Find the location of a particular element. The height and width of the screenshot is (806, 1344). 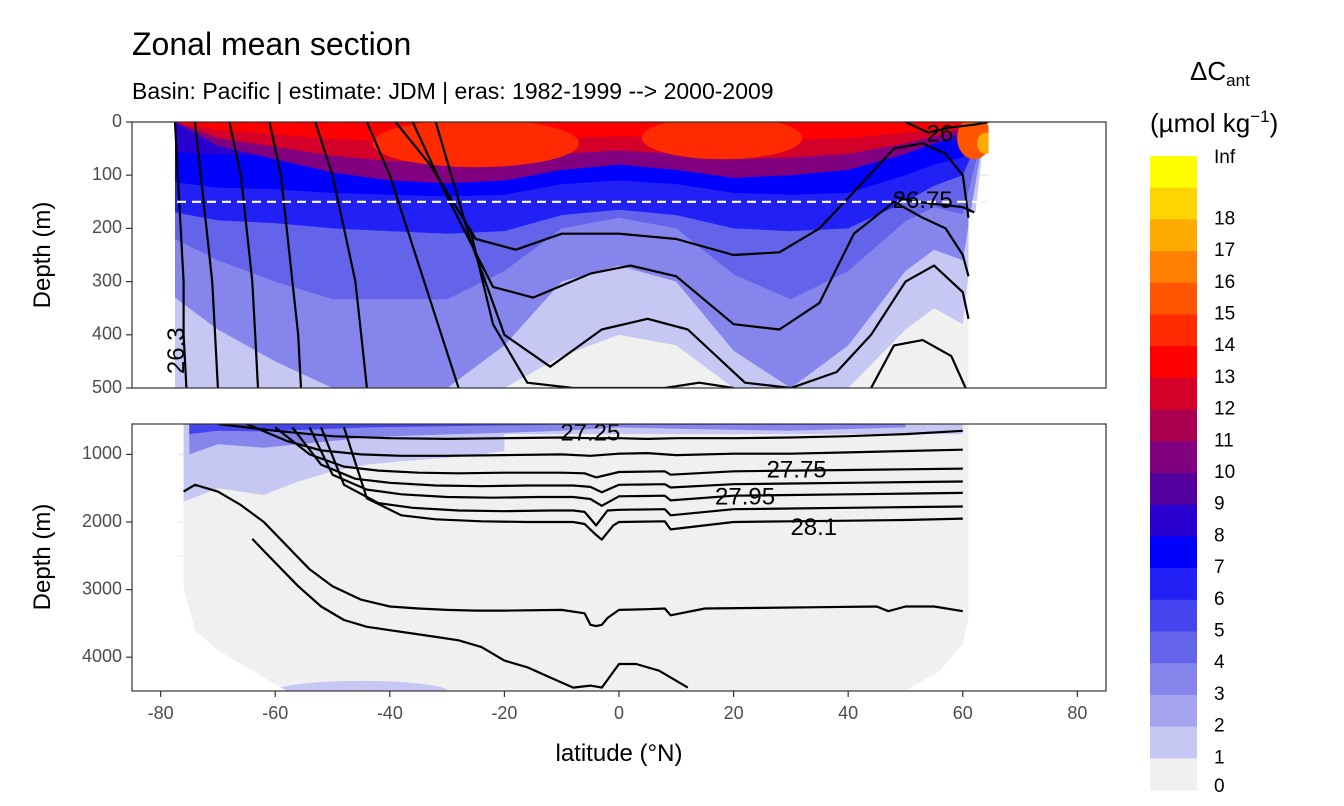

contour-label: 26 is located at coordinates (939, 134).